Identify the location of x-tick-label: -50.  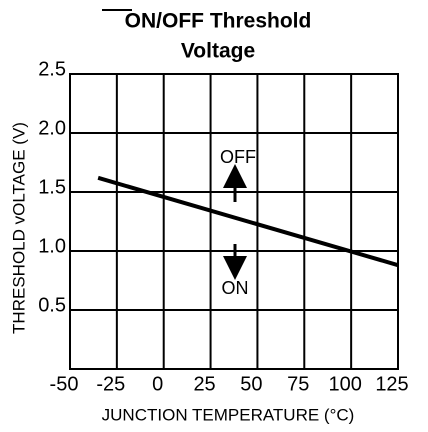
(64, 384).